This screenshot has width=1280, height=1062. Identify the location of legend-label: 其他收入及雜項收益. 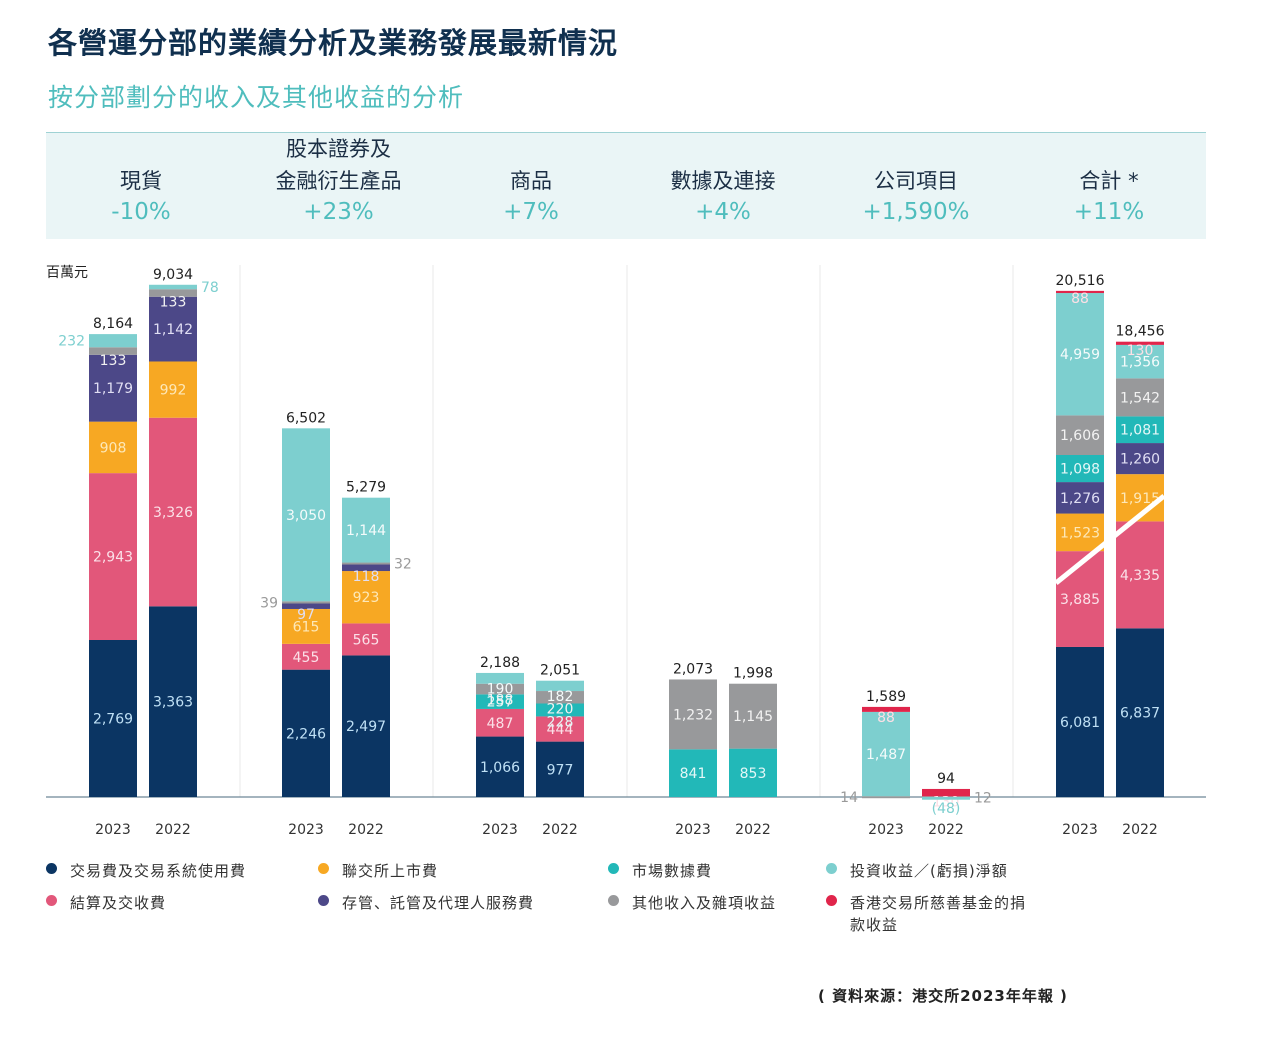
(704, 903).